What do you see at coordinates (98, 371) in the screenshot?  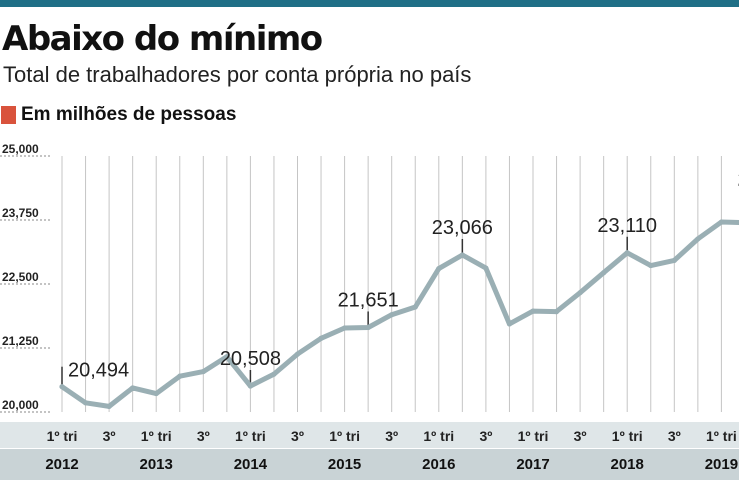 I see `data-label: 20,494` at bounding box center [98, 371].